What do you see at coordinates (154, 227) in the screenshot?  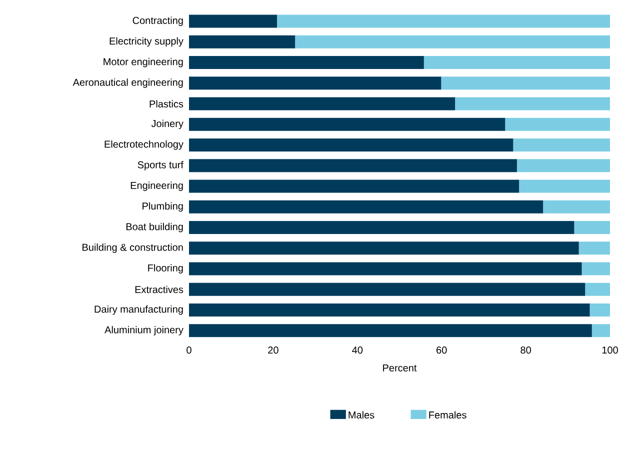 I see `y-tick-label: Boat building` at bounding box center [154, 227].